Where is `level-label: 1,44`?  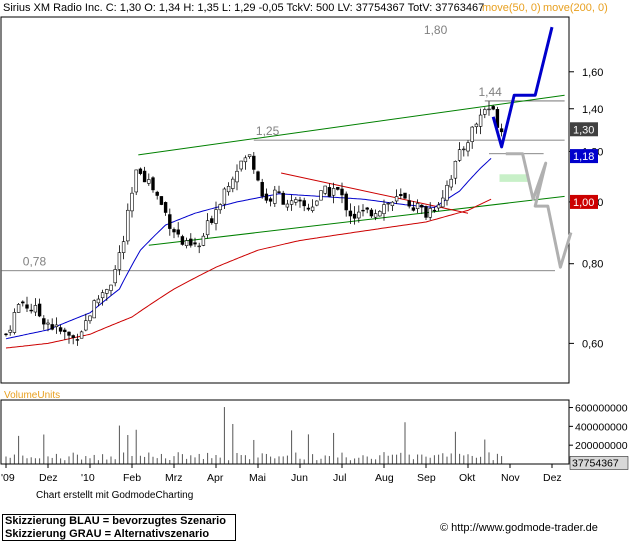 level-label: 1,44 is located at coordinates (491, 92).